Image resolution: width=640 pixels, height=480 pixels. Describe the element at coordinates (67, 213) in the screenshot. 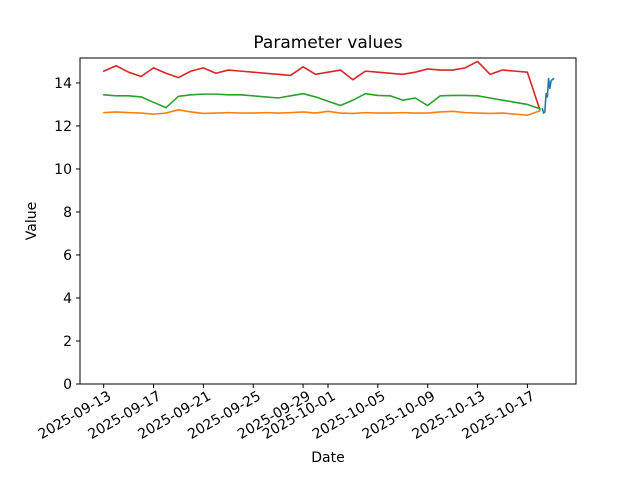

I see `y-tick-label: 8` at that location.